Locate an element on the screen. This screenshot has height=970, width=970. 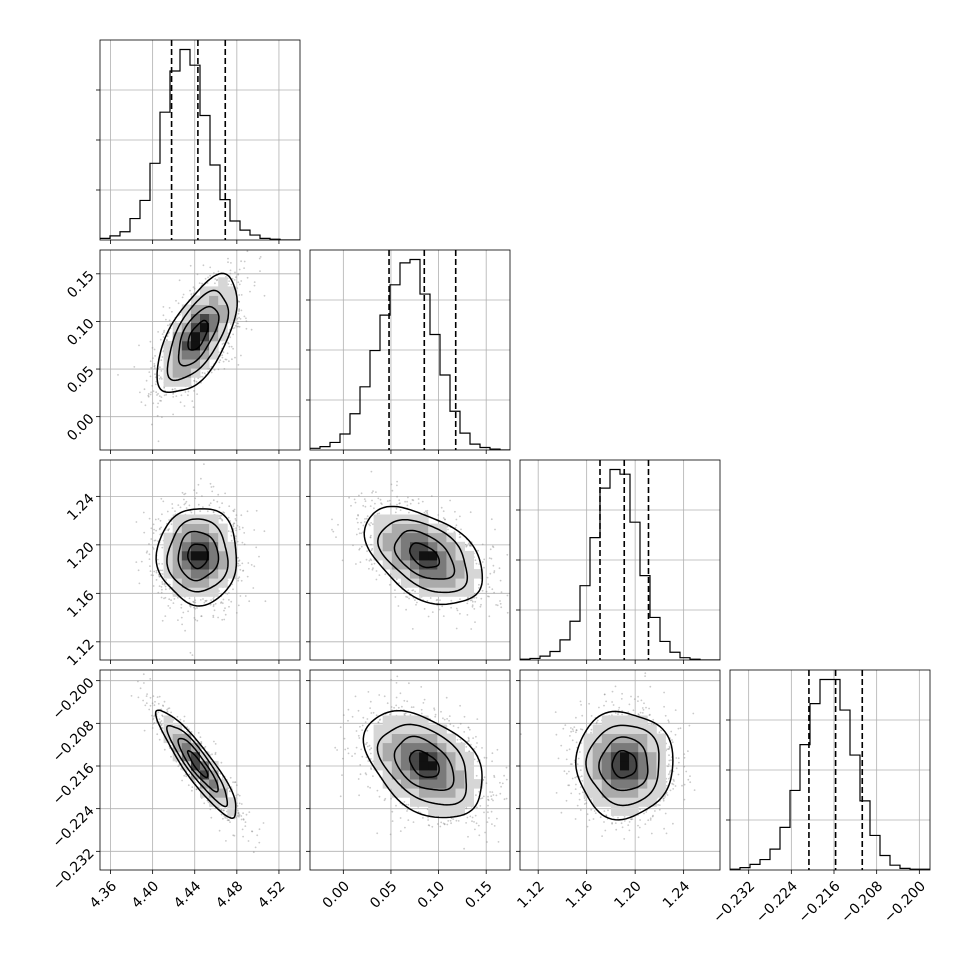
x-tick-label: 4.40 is located at coordinates (145, 894).